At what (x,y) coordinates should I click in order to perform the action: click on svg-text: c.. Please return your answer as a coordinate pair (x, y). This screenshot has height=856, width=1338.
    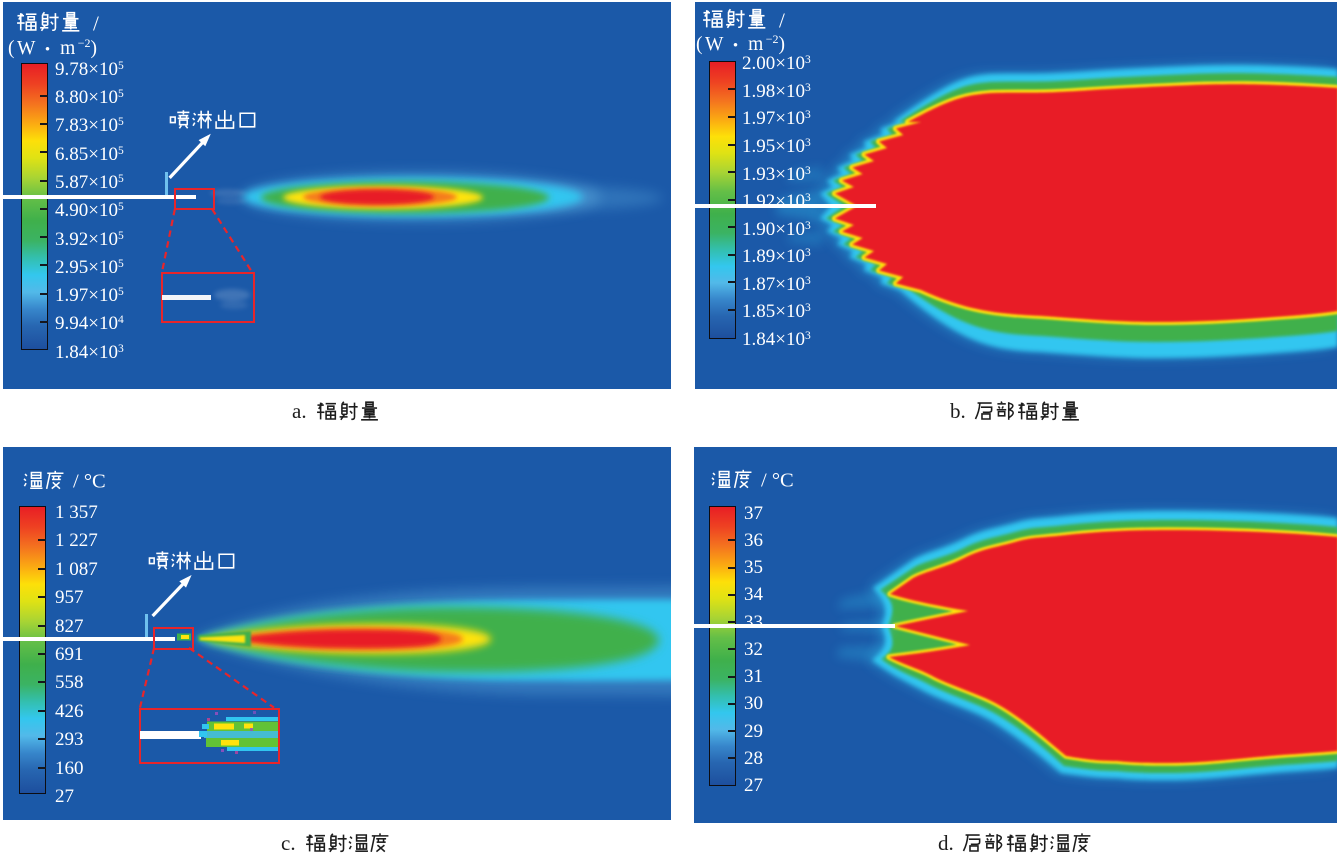
    Looking at the image, I should click on (288, 843).